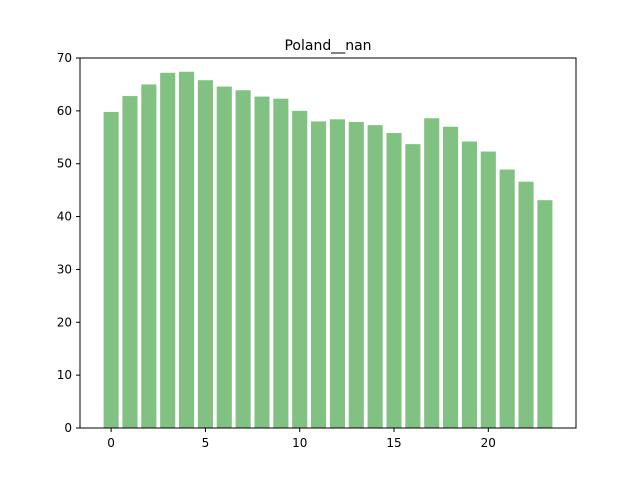  I want to click on chart-title: Poland__nan, so click(327, 46).